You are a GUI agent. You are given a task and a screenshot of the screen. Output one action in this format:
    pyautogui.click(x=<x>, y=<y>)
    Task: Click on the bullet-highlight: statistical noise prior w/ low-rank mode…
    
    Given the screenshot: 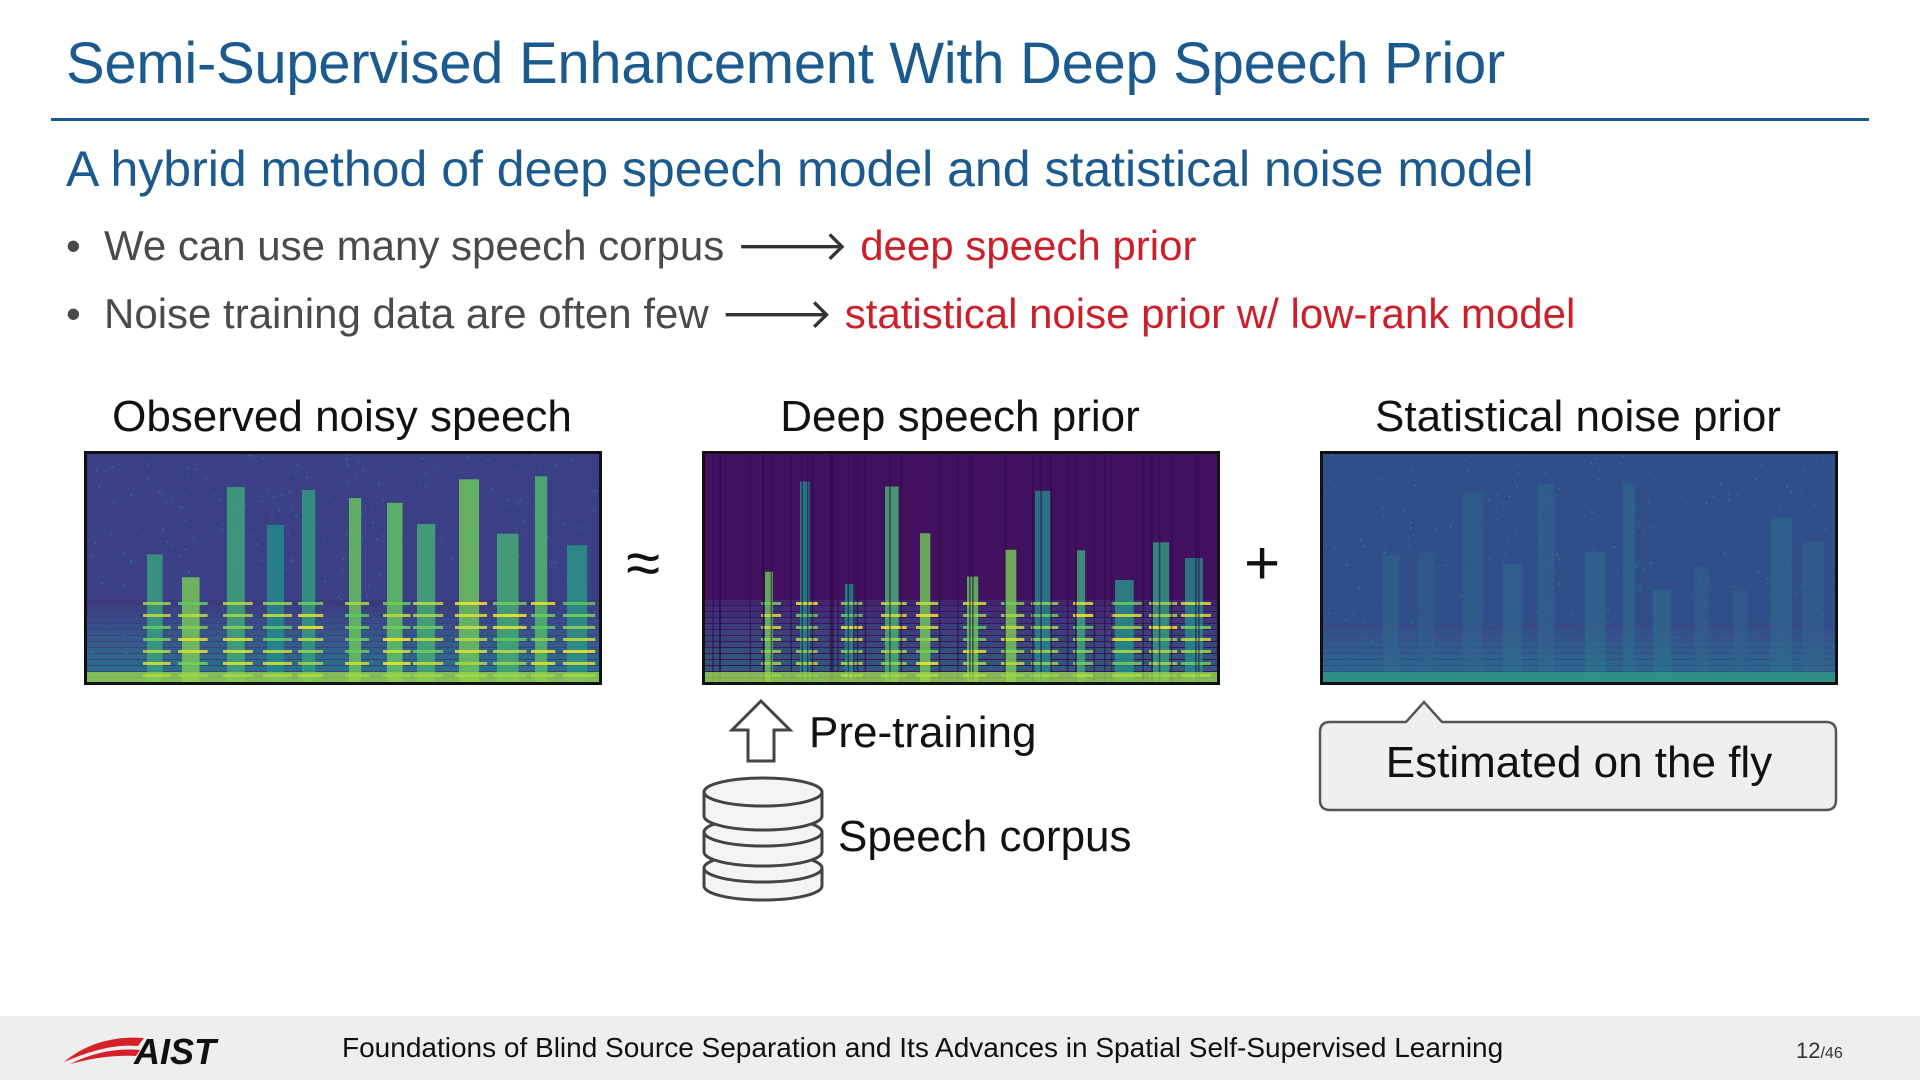 What is the action you would take?
    pyautogui.click(x=1210, y=313)
    